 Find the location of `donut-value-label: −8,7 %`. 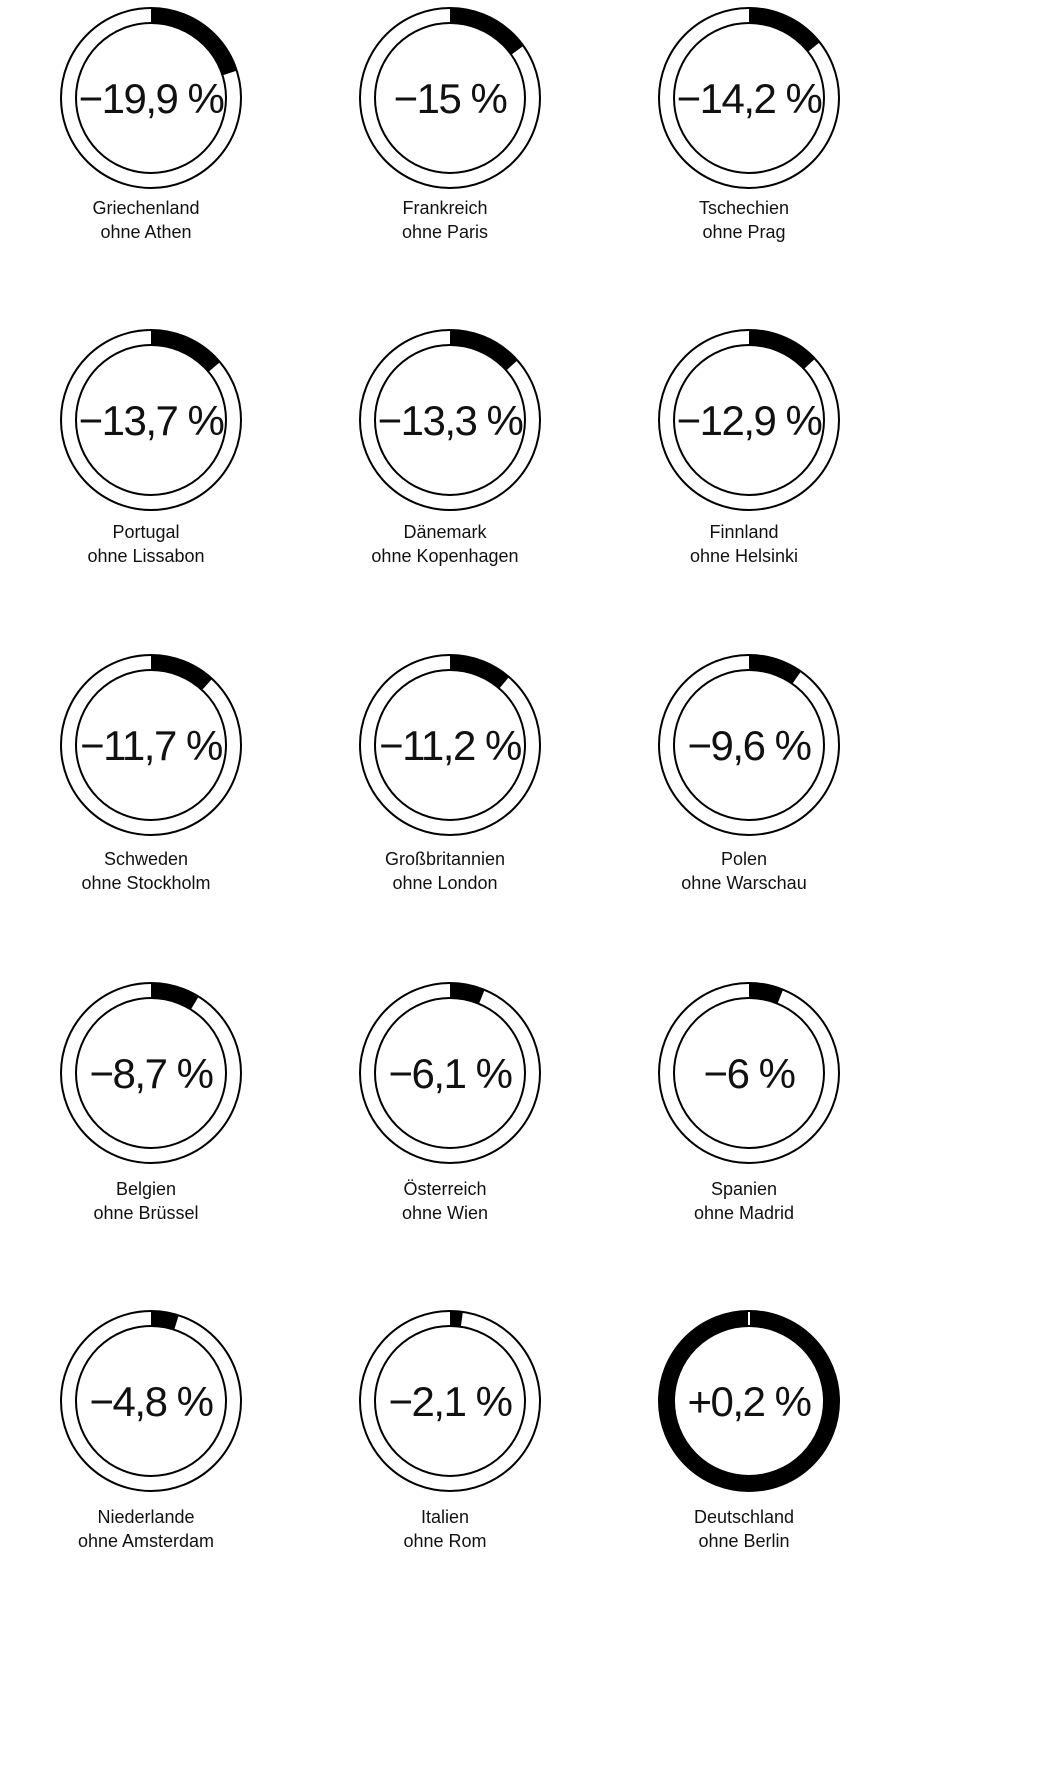

donut-value-label: −8,7 % is located at coordinates (151, 1073).